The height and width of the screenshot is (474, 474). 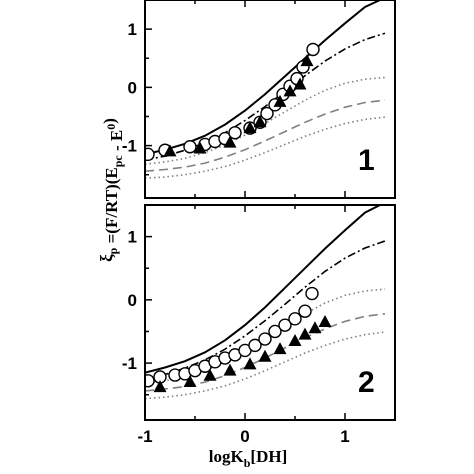 What do you see at coordinates (248, 458) in the screenshot?
I see `x-axis-title: logKb[DH]` at bounding box center [248, 458].